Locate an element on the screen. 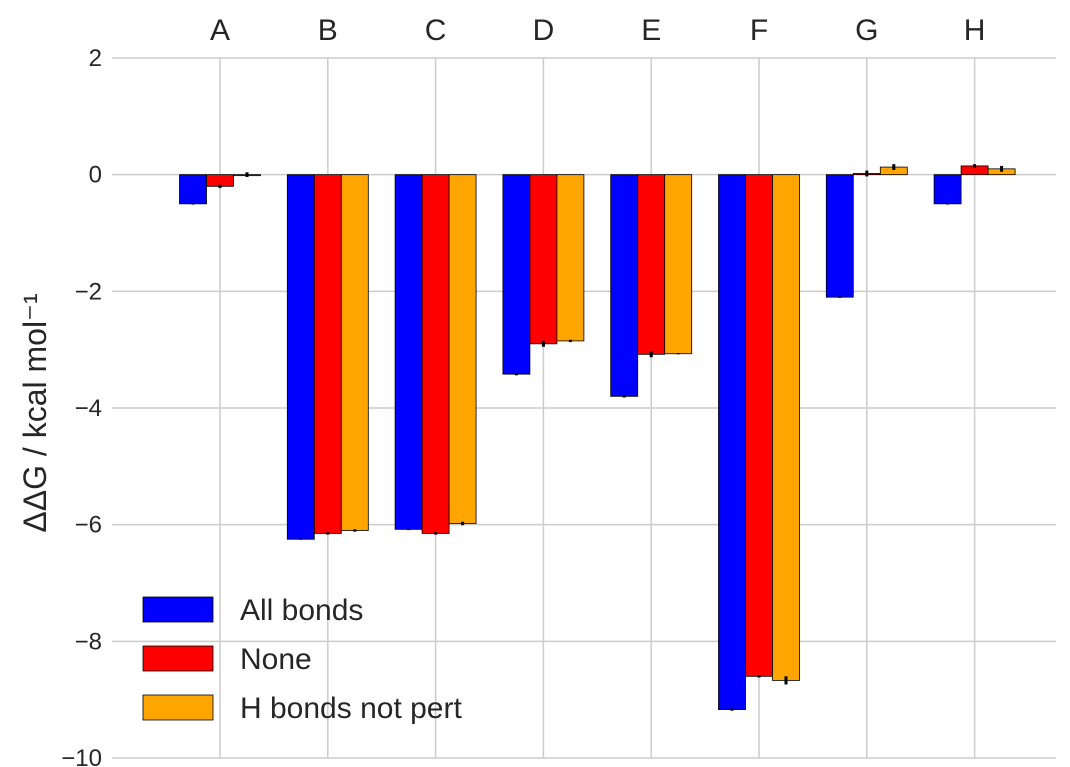 Image resolution: width=1070 pixels, height=767 pixels. legend-label: All bonds is located at coordinates (301, 610).